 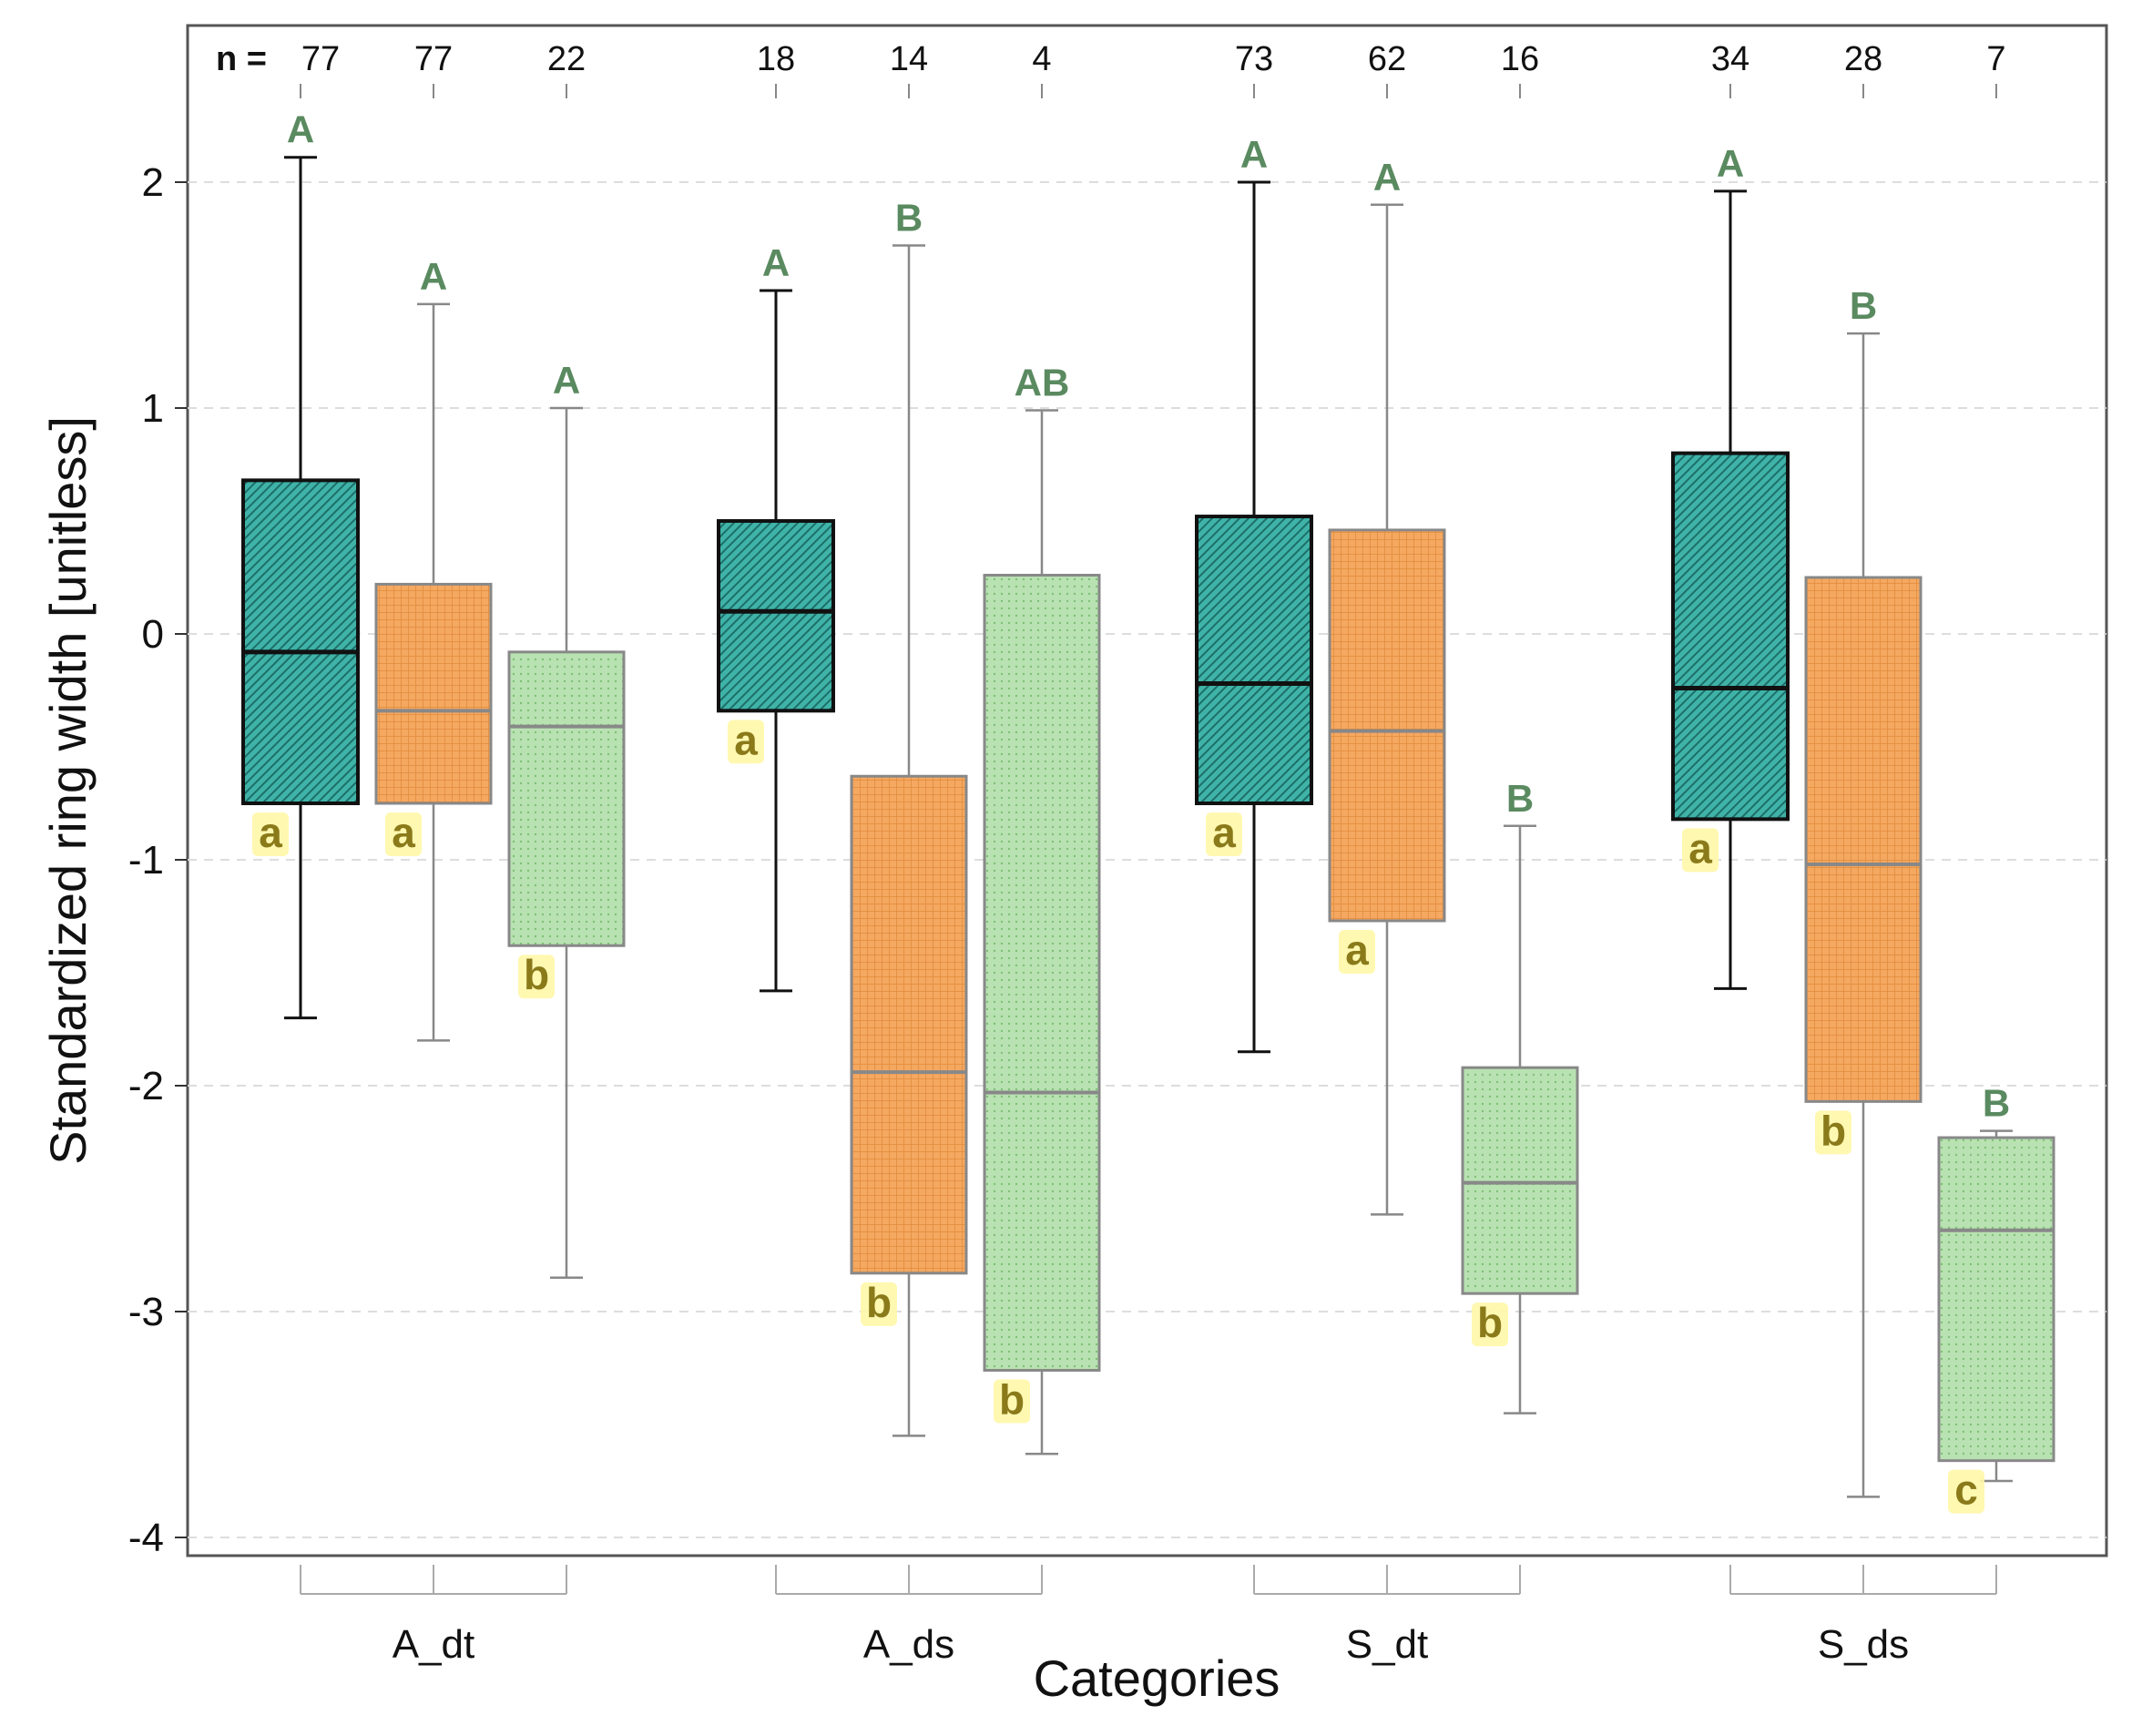 What do you see at coordinates (1387, 59) in the screenshot?
I see `n-label: 62` at bounding box center [1387, 59].